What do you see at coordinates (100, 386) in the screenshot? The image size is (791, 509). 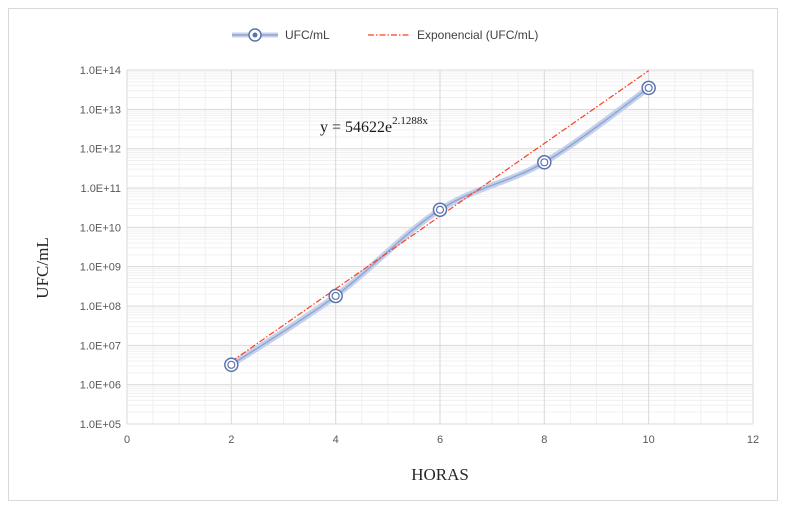 I see `y-tick-label: 1.0E+06` at bounding box center [100, 386].